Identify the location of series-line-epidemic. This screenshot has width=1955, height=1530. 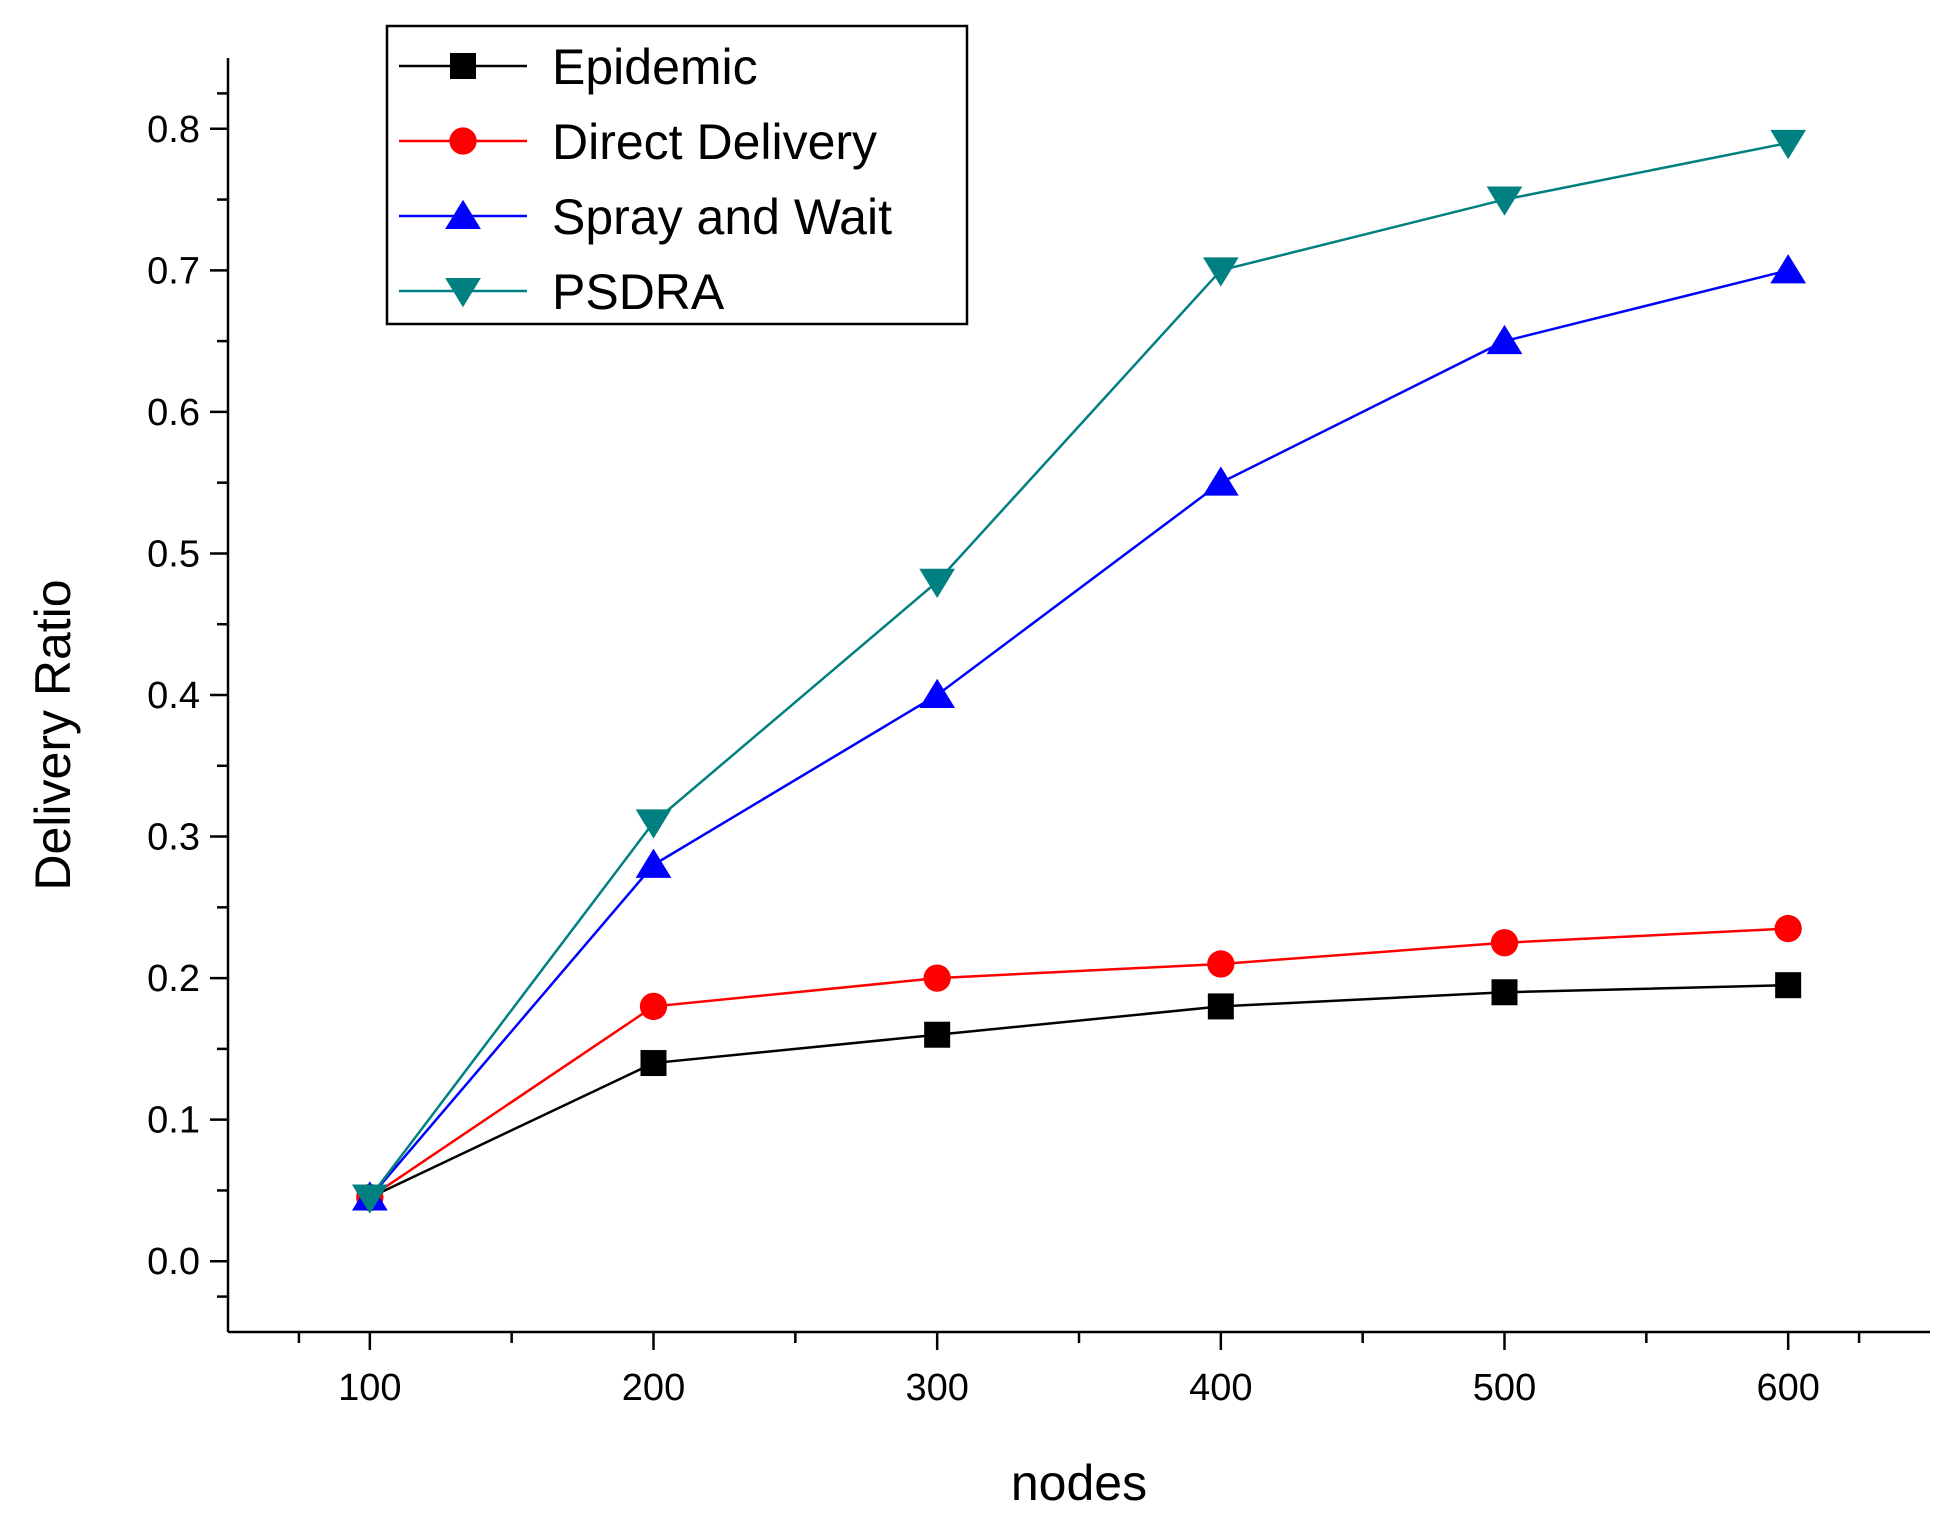
(1079, 1091).